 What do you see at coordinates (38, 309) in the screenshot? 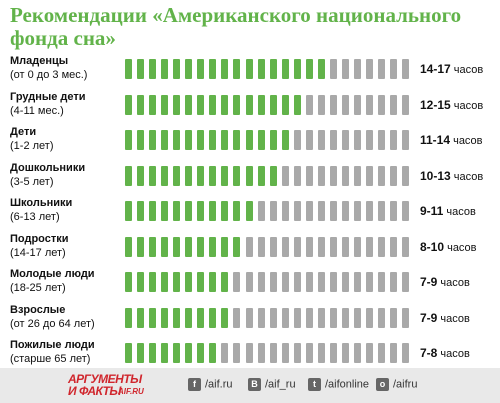
I see `category-name: Взрослые` at bounding box center [38, 309].